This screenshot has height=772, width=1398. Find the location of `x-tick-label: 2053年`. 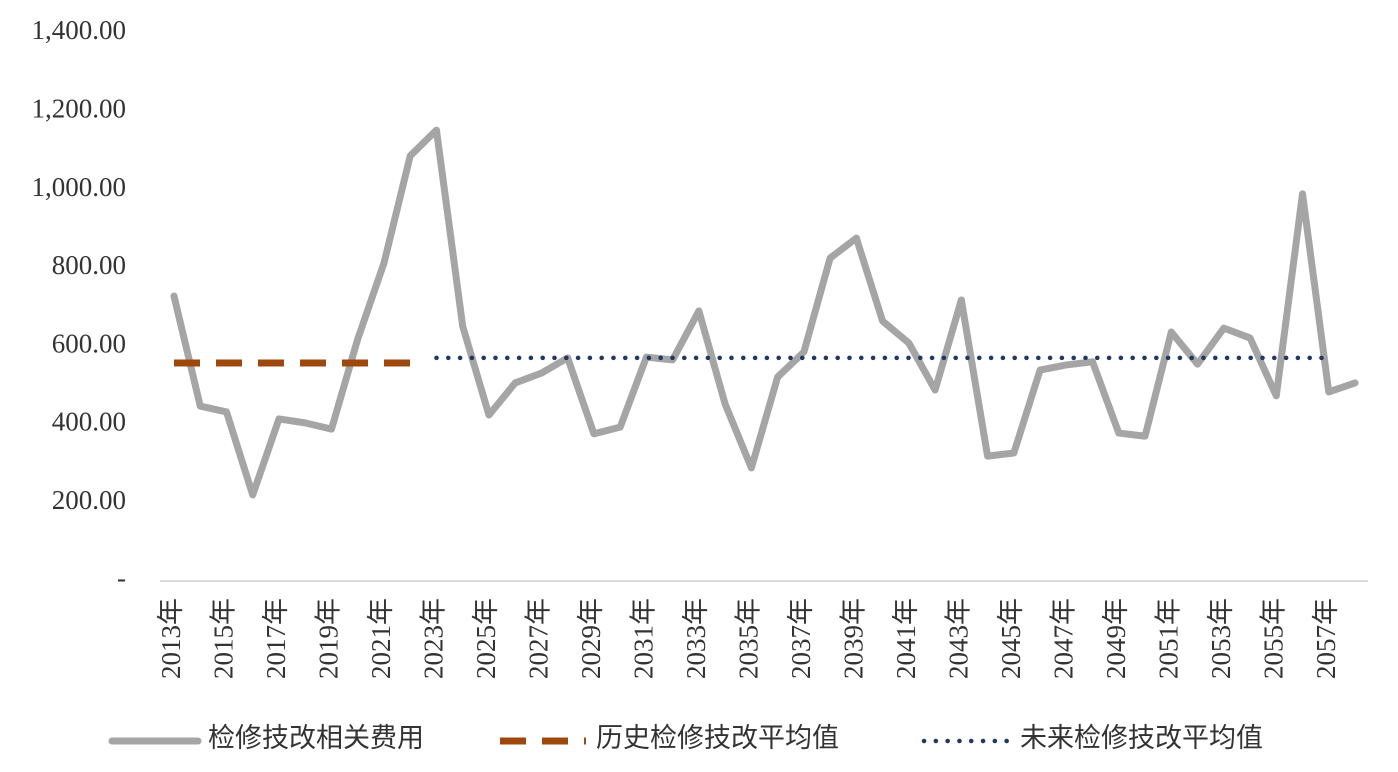

x-tick-label: 2053年 is located at coordinates (1221, 638).